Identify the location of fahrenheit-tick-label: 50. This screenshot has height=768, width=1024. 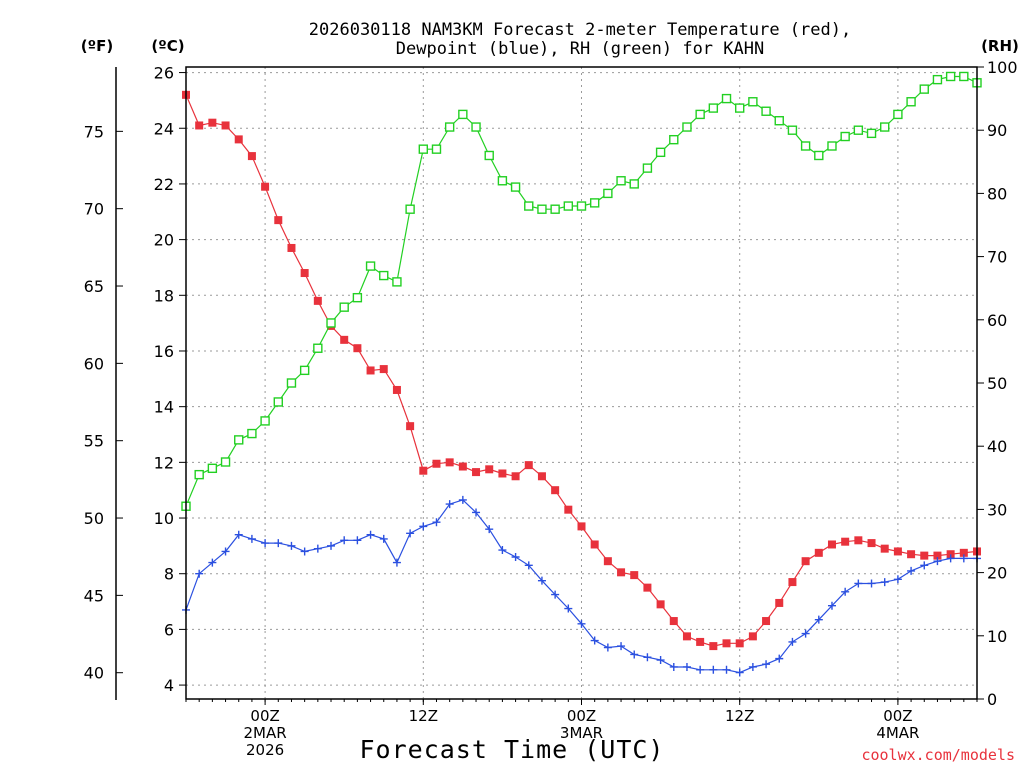
(94, 518).